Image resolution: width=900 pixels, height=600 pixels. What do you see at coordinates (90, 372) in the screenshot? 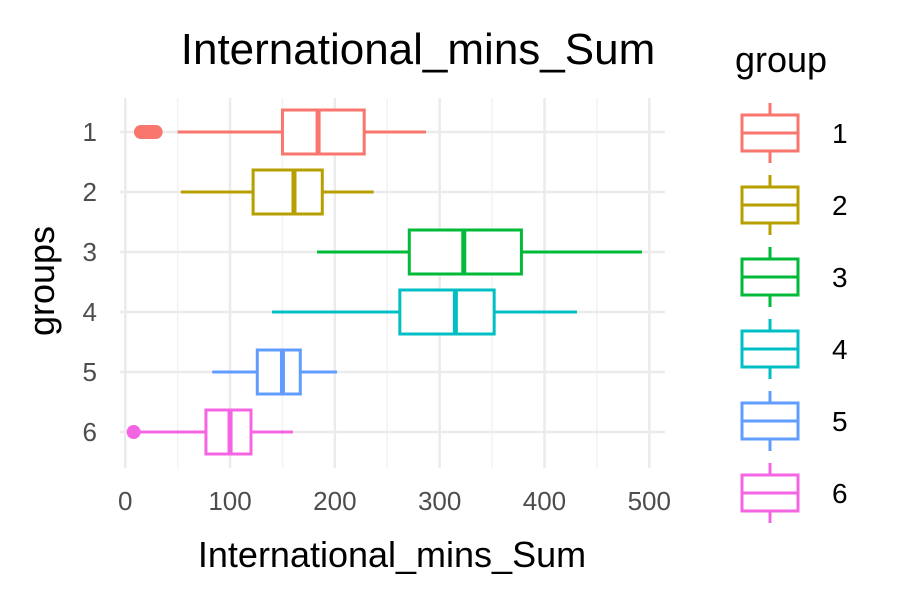
I see `y-tick-label: 5` at bounding box center [90, 372].